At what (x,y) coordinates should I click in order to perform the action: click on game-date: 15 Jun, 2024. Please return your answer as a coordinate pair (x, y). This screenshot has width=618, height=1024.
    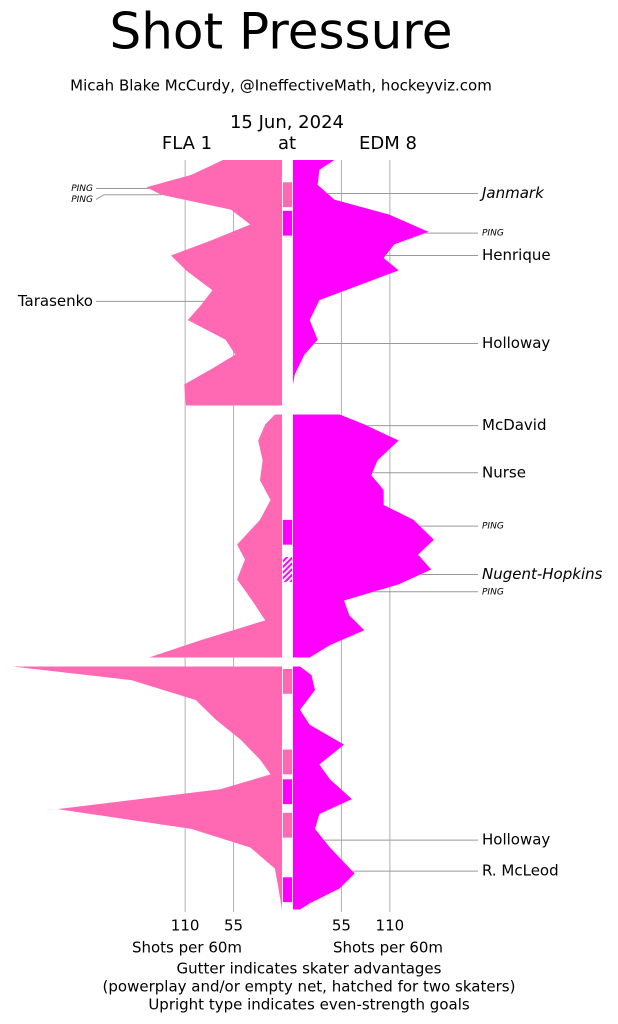
    Looking at the image, I should click on (287, 122).